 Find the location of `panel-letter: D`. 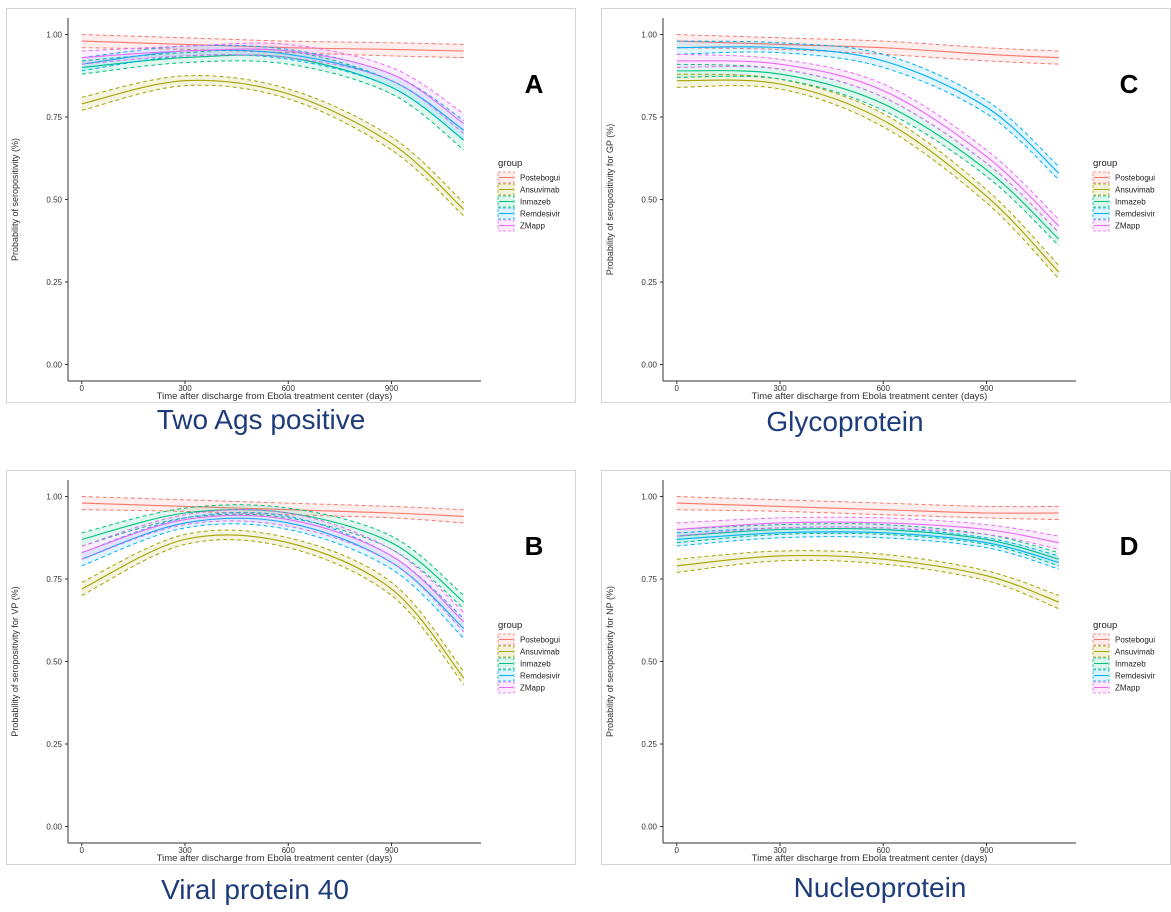

panel-letter: D is located at coordinates (1129, 546).